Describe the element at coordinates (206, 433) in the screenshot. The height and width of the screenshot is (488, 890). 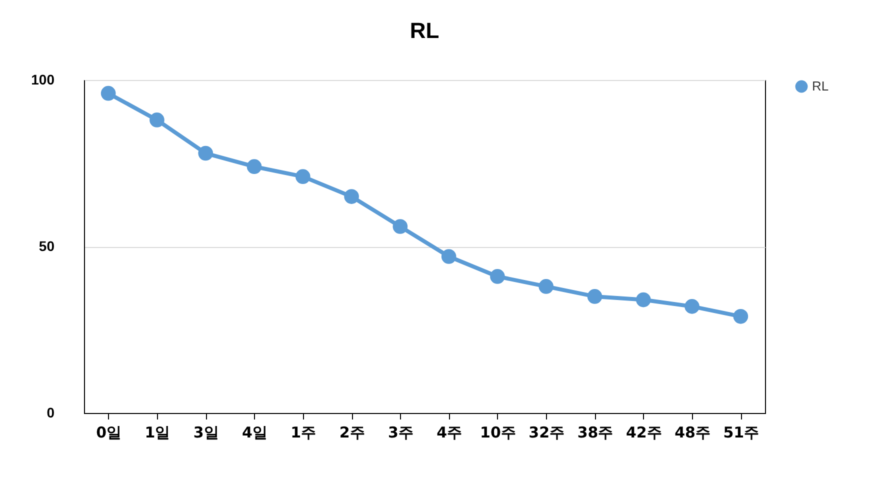
I see `x-tick-label: 3일` at that location.